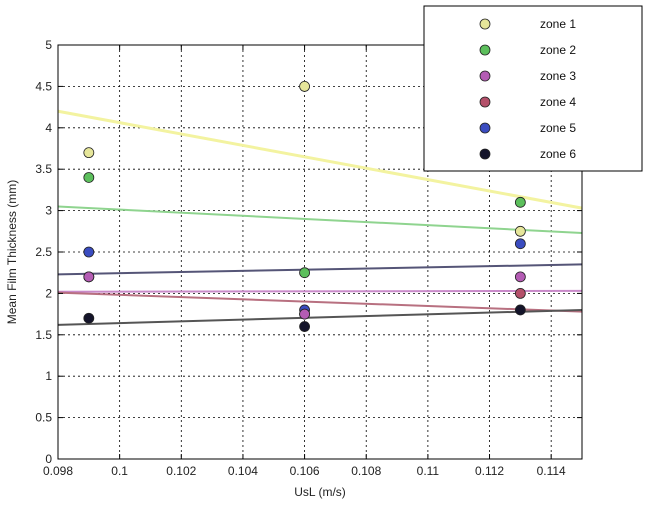 The image size is (650, 508). What do you see at coordinates (320, 492) in the screenshot?
I see `x-axis-label: UsL (m/s)` at bounding box center [320, 492].